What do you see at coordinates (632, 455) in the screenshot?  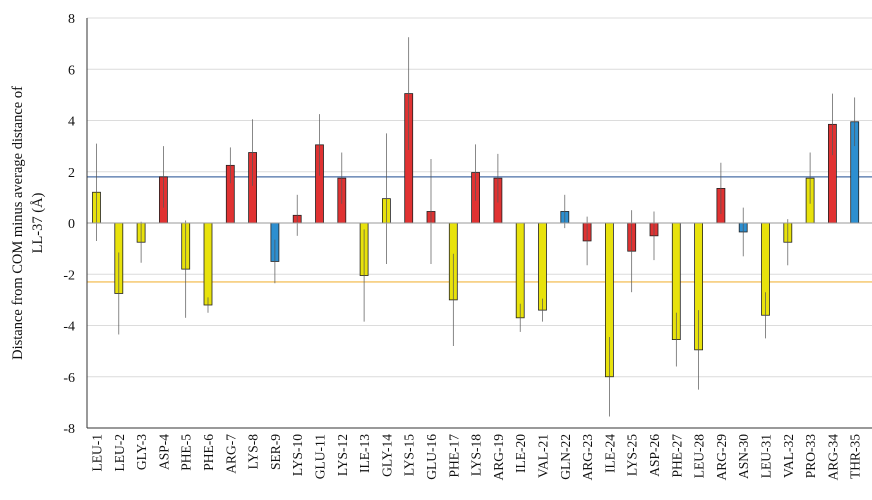 I see `x-tick-label: LYS-25` at bounding box center [632, 455].